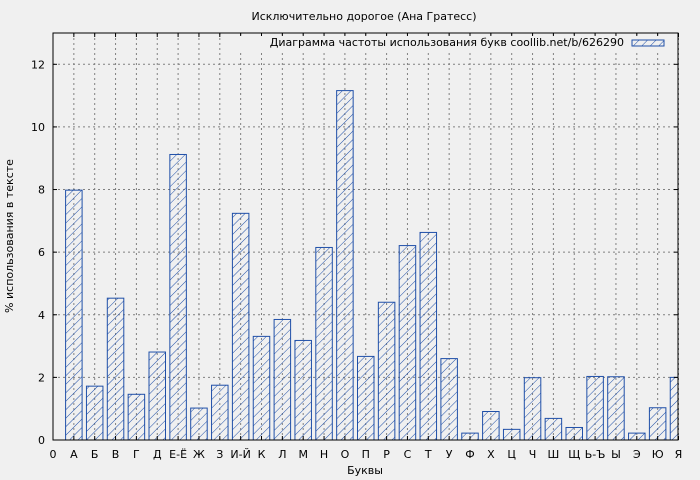  Describe the element at coordinates (324, 454) in the screenshot. I see `x-tick-label: Н` at that location.